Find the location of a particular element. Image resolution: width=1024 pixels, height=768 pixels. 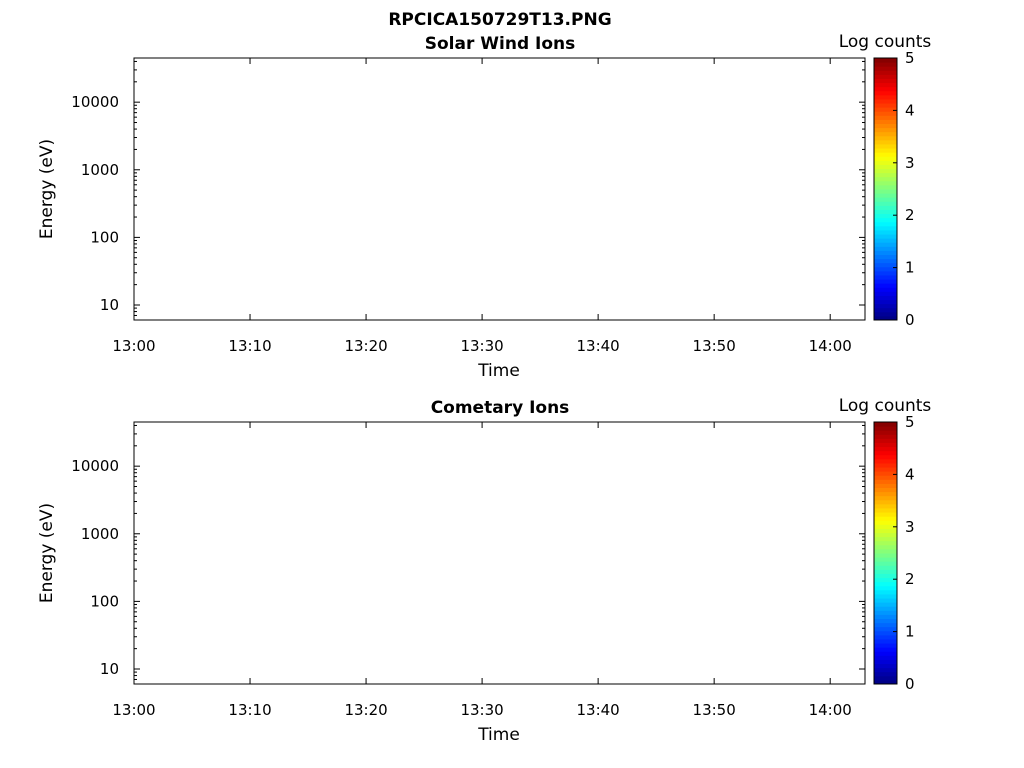

y-tick-label: 10000 is located at coordinates (95, 102).